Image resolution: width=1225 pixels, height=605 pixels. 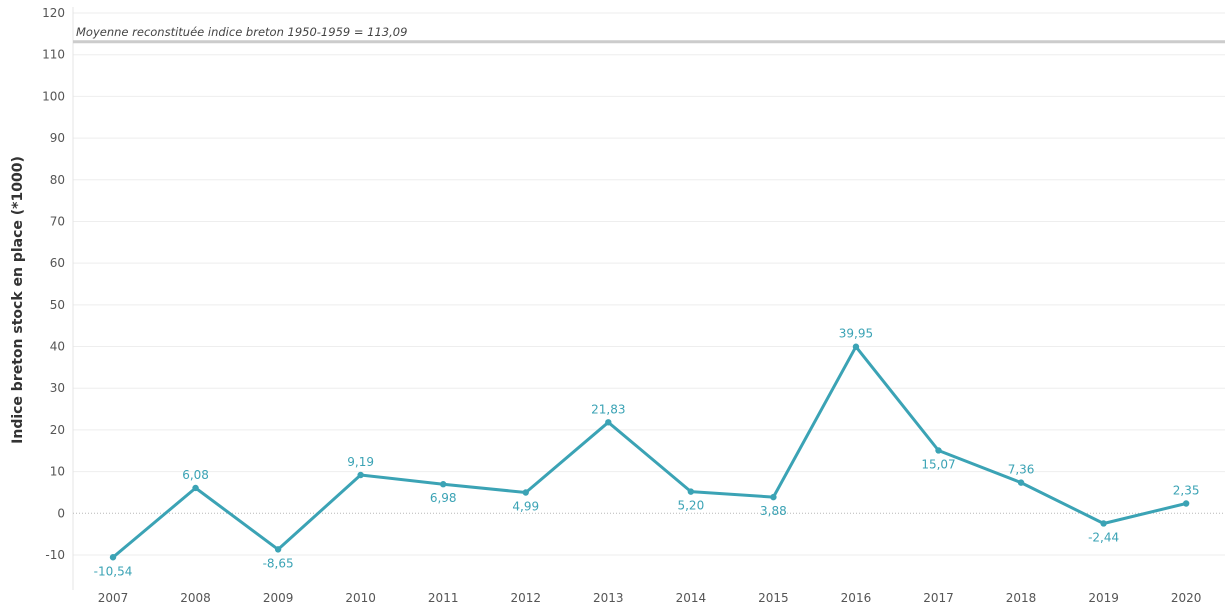 I want to click on data-label: 6,08, so click(x=195, y=475).